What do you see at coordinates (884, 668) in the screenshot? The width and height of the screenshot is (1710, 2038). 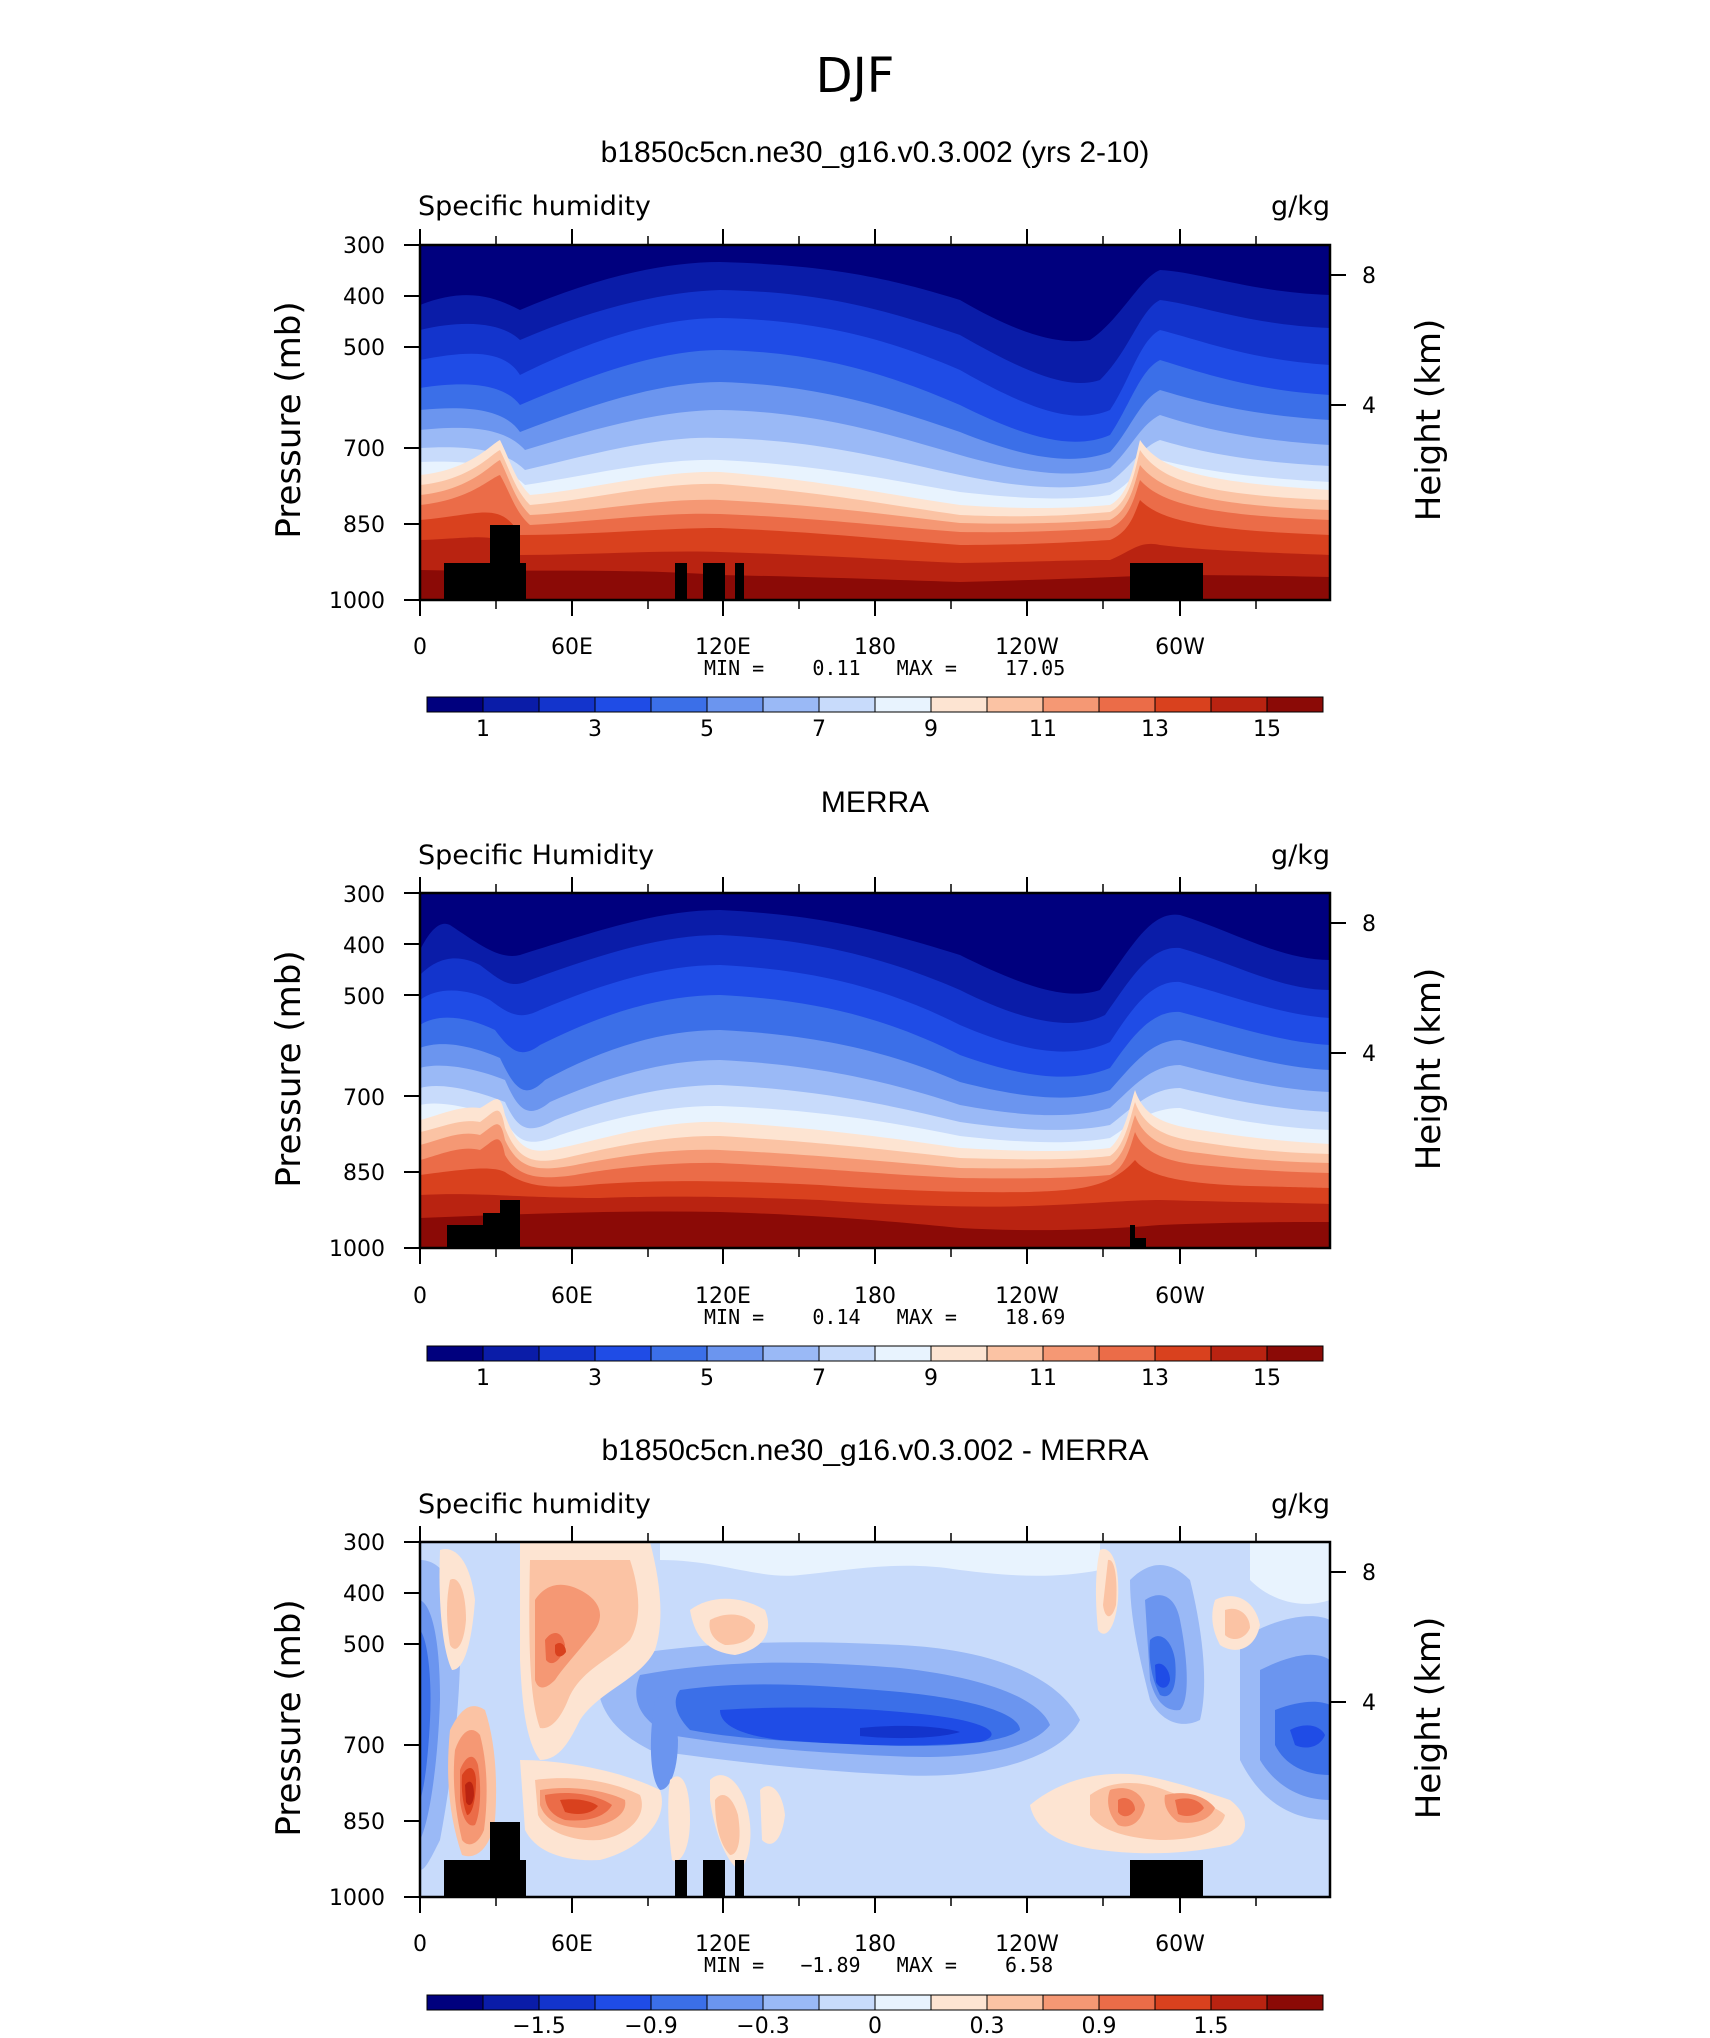 I see `stats-label: MIN = 0.11 MAX = 17.05` at bounding box center [884, 668].